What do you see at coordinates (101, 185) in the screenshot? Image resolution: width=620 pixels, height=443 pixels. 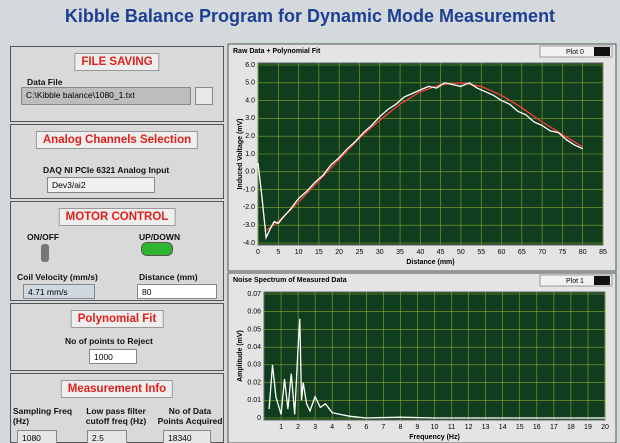 I see `channel-select: Dev3/ai2` at bounding box center [101, 185].